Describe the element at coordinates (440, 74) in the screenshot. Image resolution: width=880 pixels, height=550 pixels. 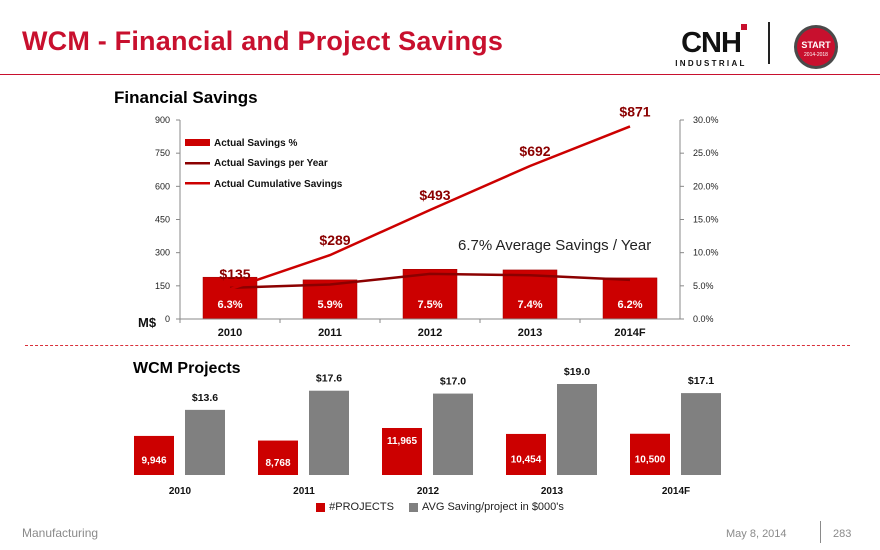
I see `title-rule` at that location.